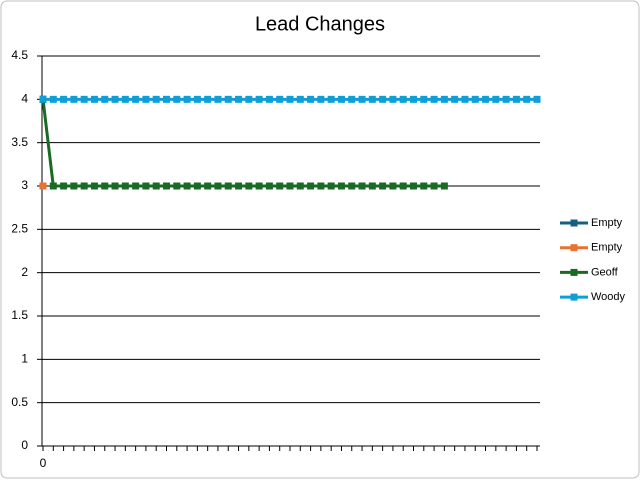 Image resolution: width=641 pixels, height=485 pixels. What do you see at coordinates (19, 55) in the screenshot?
I see `y-tick-label: 4.5` at bounding box center [19, 55].